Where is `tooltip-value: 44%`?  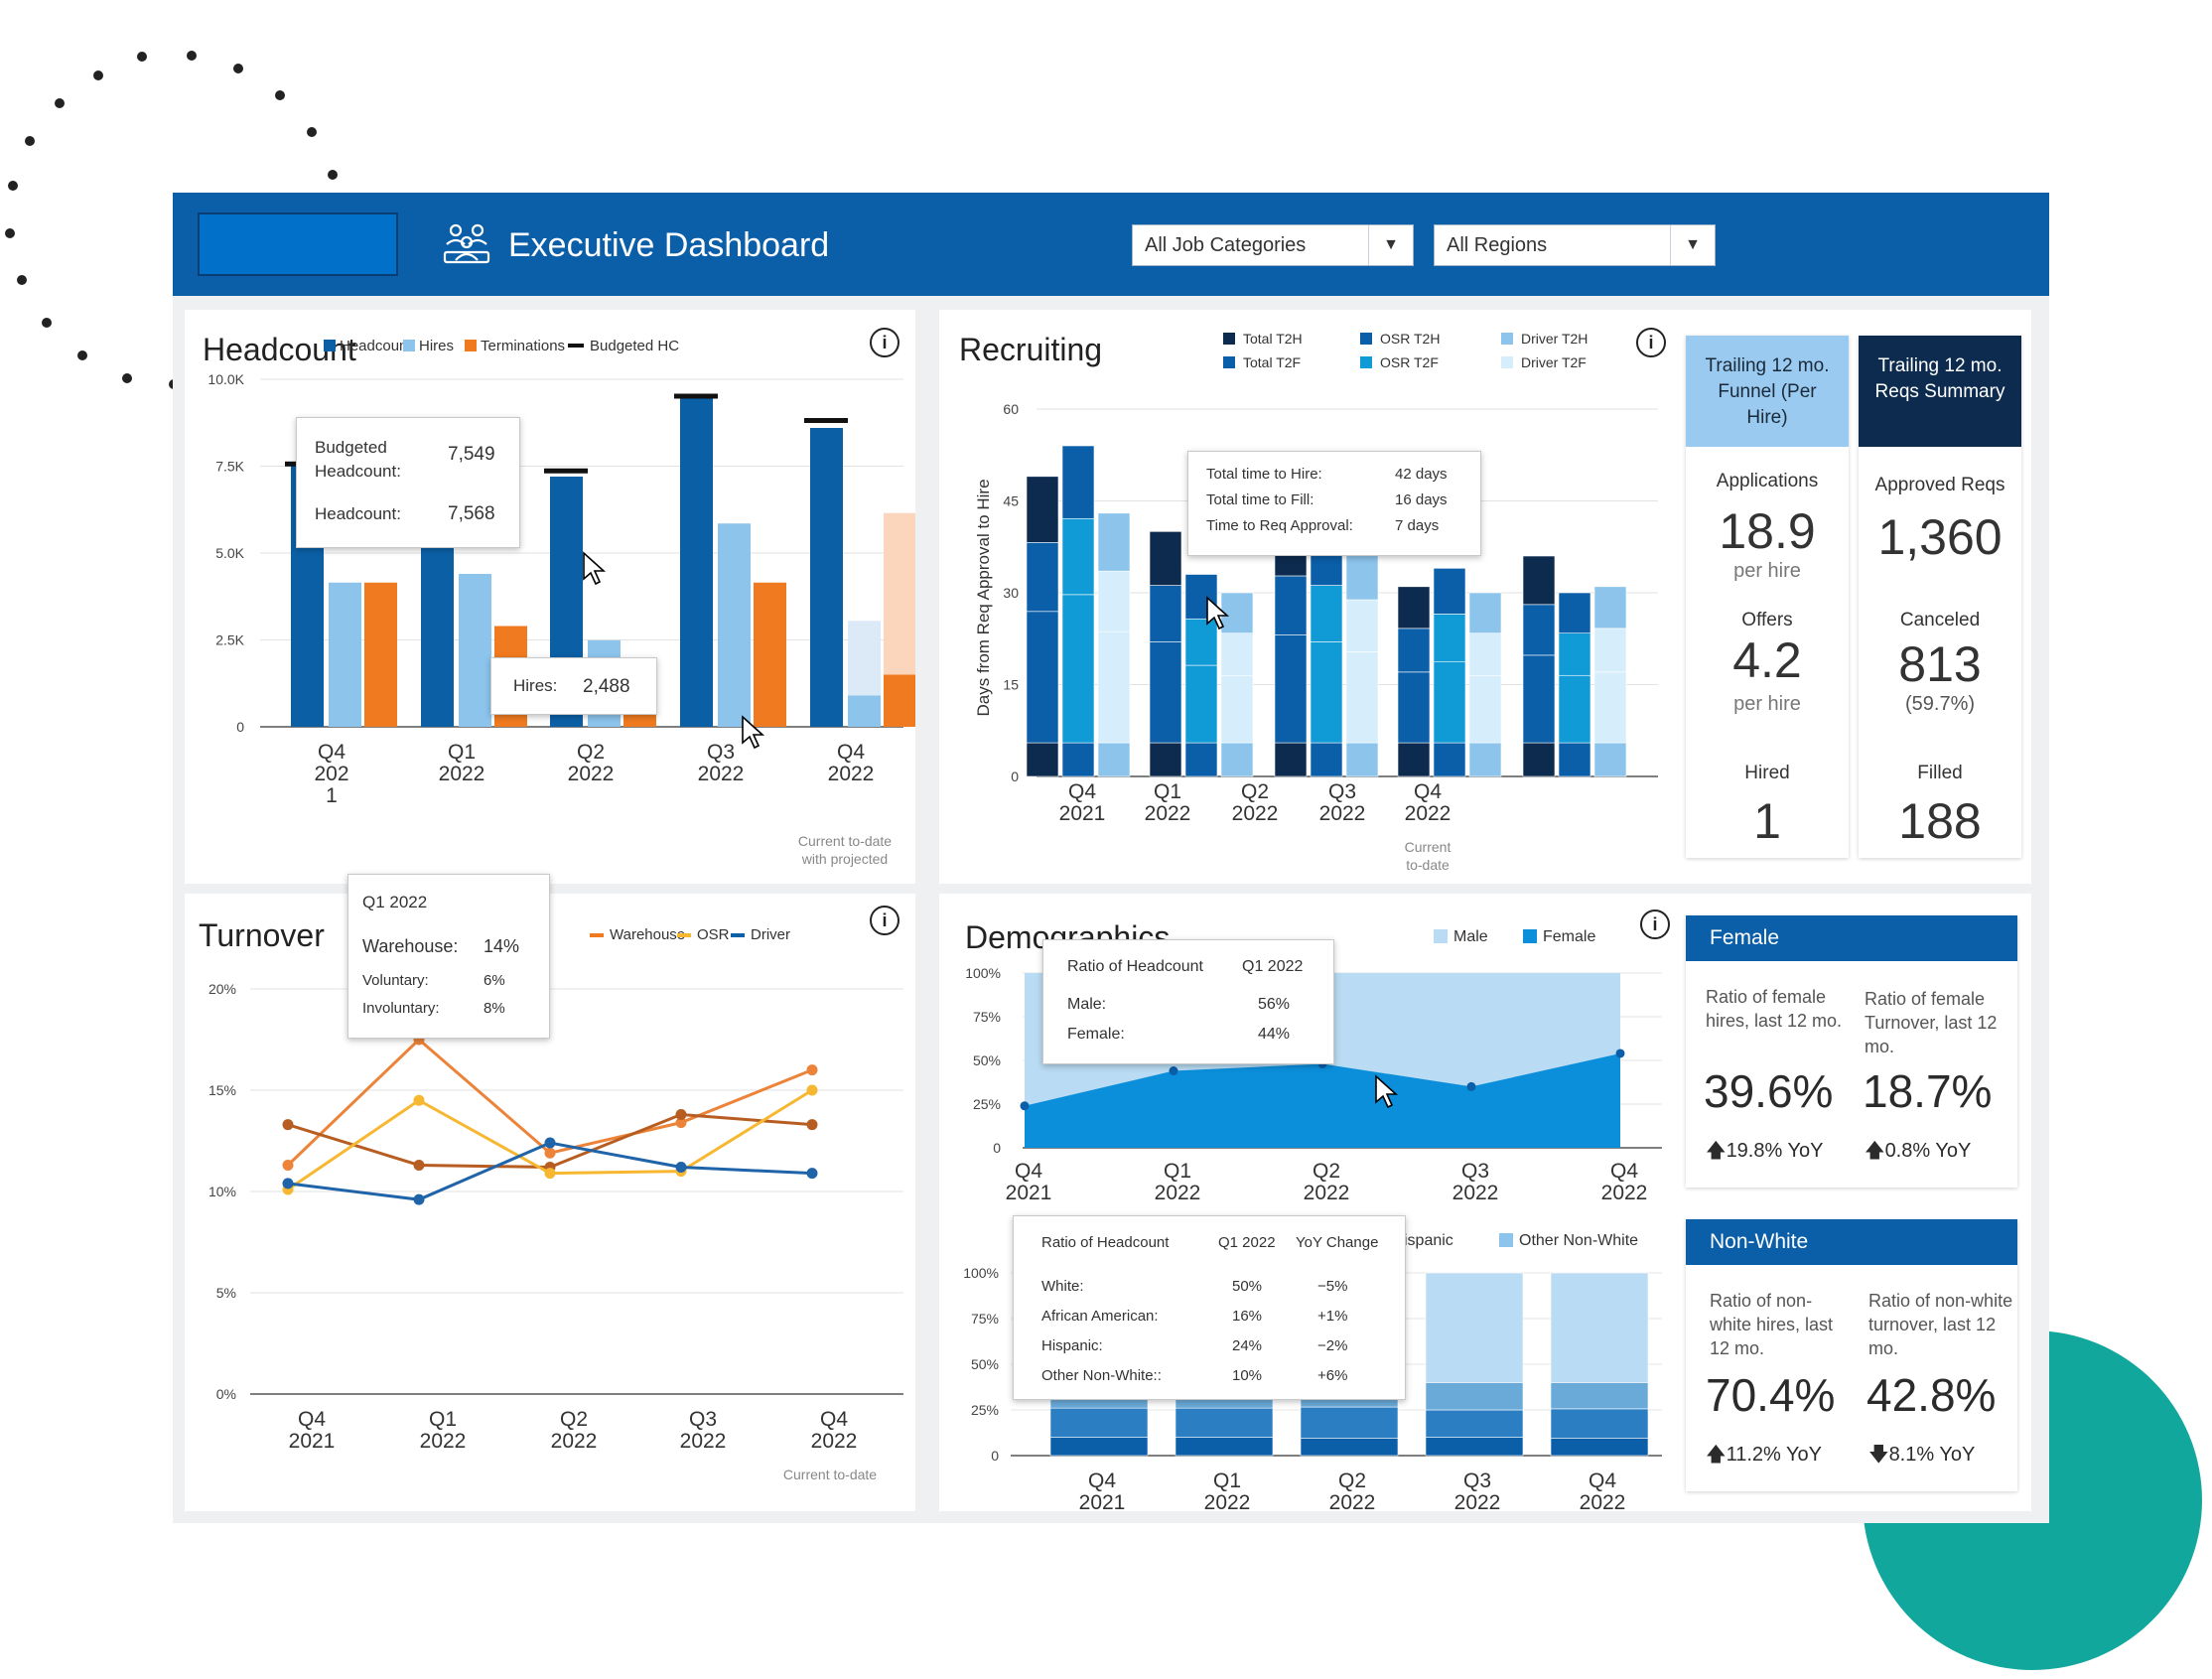 tooltip-value: 44% is located at coordinates (1274, 1034).